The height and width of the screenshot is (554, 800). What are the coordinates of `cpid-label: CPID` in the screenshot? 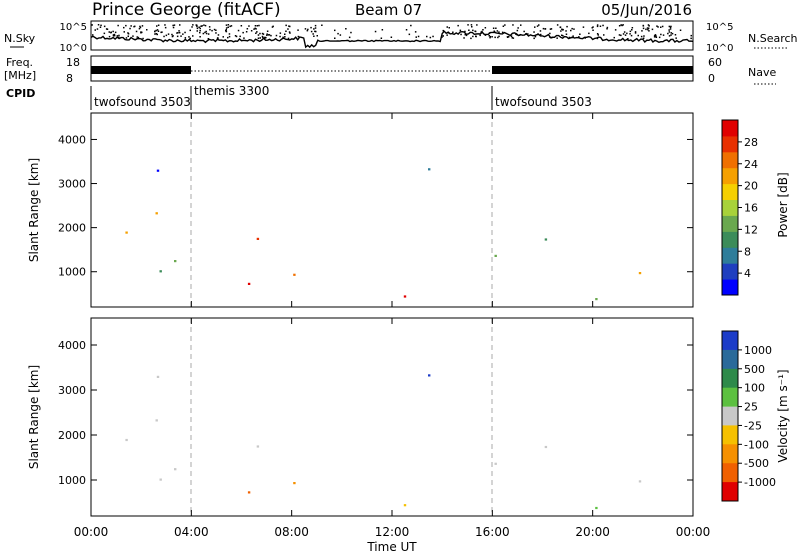 It's located at (20, 93).